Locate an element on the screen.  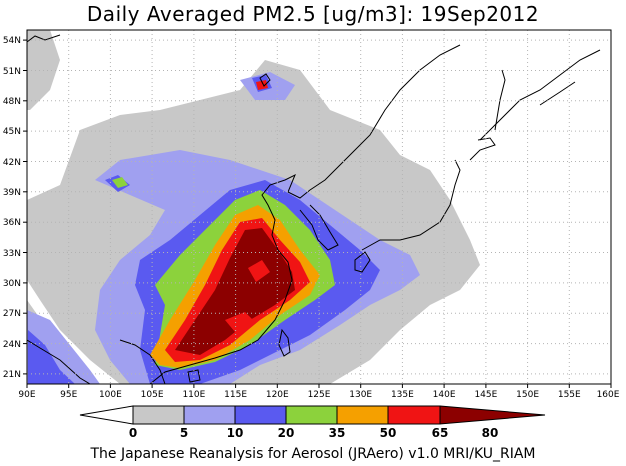
lat-label: 39N is located at coordinates (12, 193).